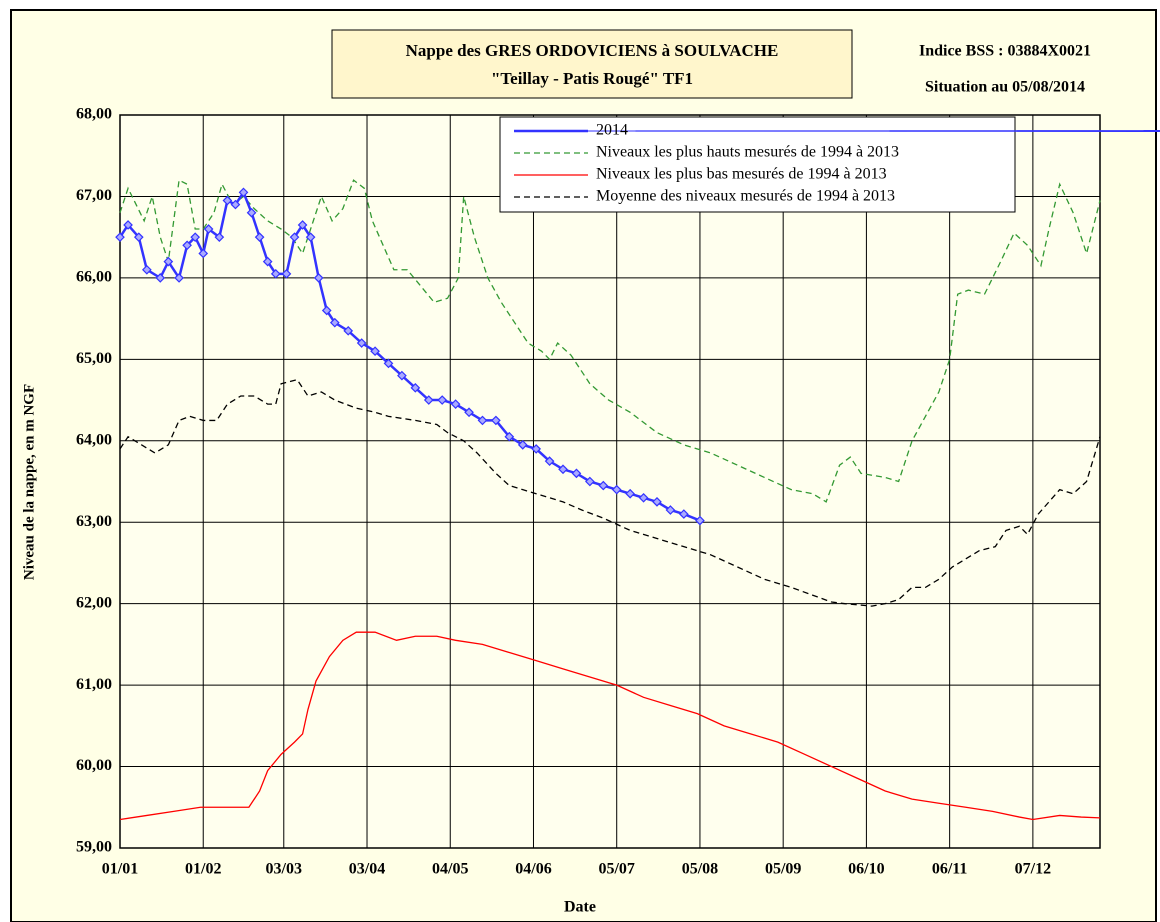  Describe the element at coordinates (757, 164) in the screenshot. I see `legend-box` at that location.